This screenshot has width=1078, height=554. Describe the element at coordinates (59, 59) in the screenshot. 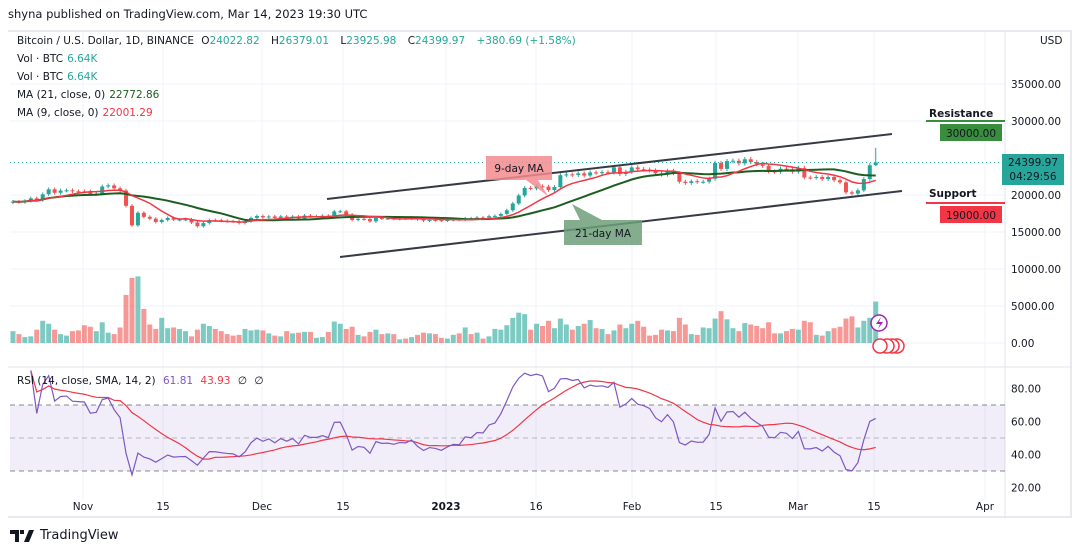

I see `volume-legend-1: Vol · BTC 6.64K` at that location.